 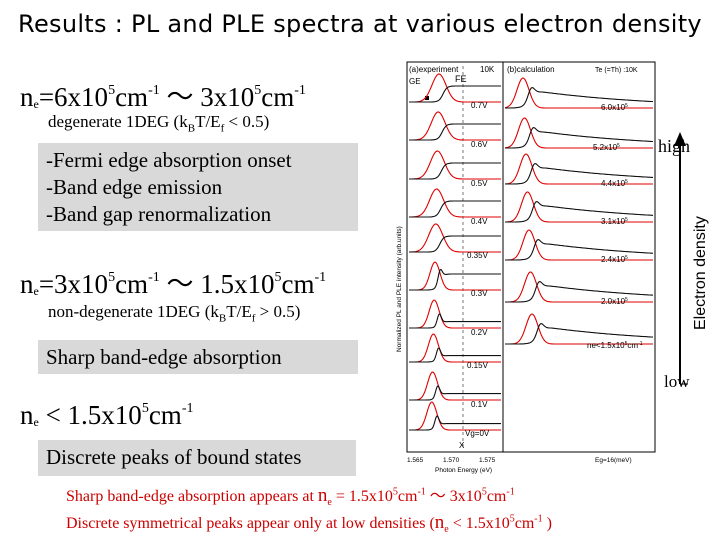 What do you see at coordinates (434, 69) in the screenshot?
I see `panel-a-label: (a)experiment` at bounding box center [434, 69].